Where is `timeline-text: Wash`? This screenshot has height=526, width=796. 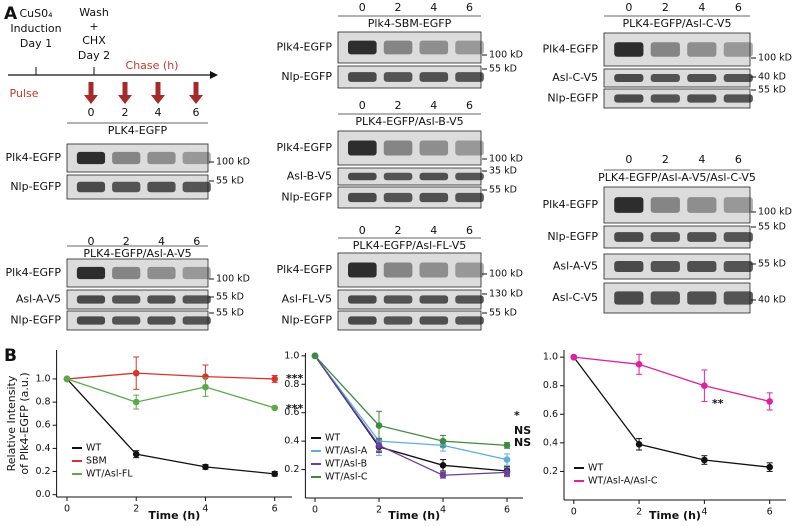 timeline-text: Wash is located at coordinates (94, 12).